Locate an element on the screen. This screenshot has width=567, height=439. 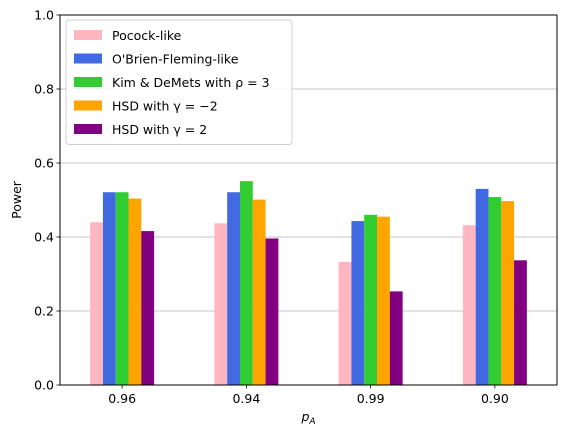
y-tick-label: 0.6 is located at coordinates (44, 163).